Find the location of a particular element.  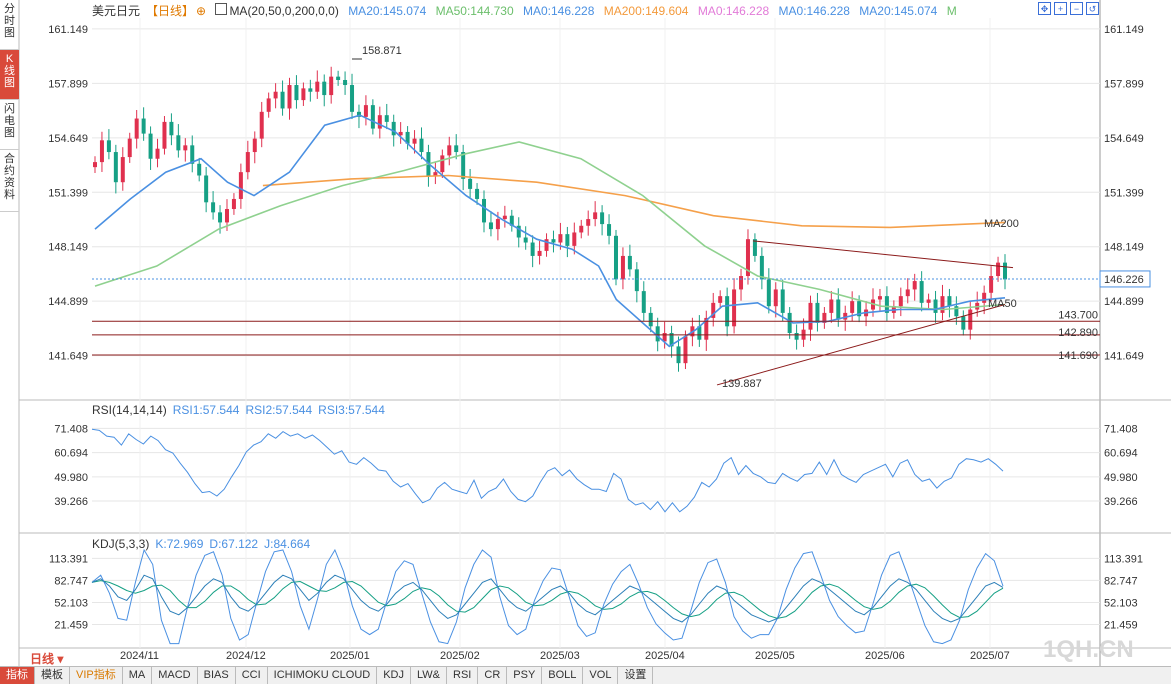

tab-flash: 闪 电 图 is located at coordinates (9, 125).